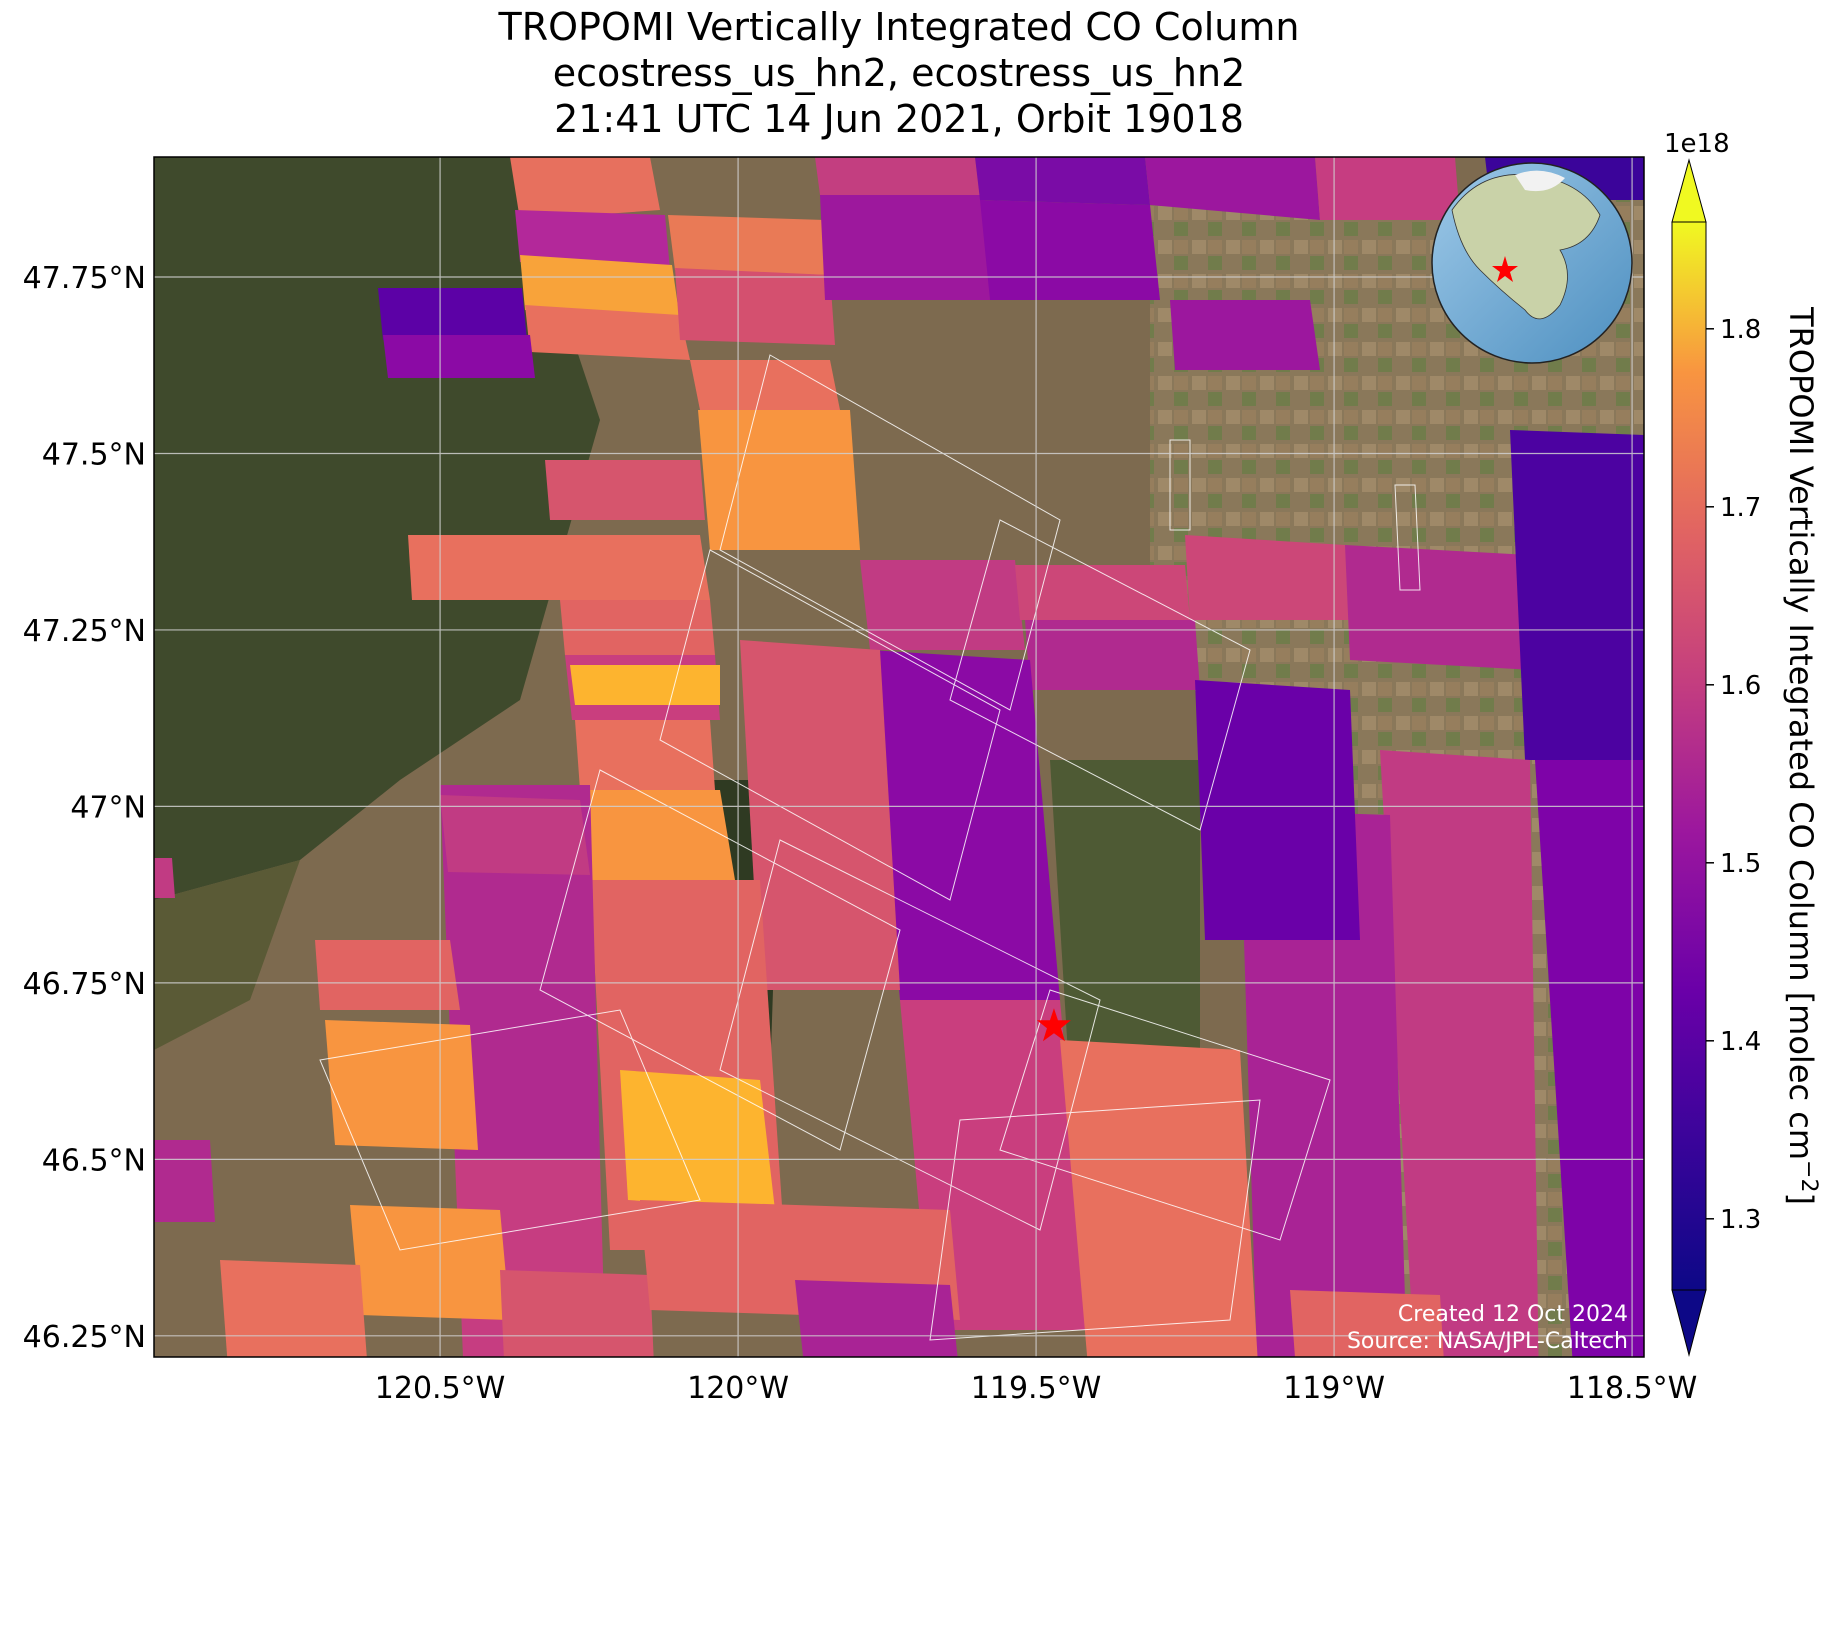 The image size is (1821, 1632). What do you see at coordinates (1334, 1388) in the screenshot?
I see `lon-tick-label: 119°W` at bounding box center [1334, 1388].